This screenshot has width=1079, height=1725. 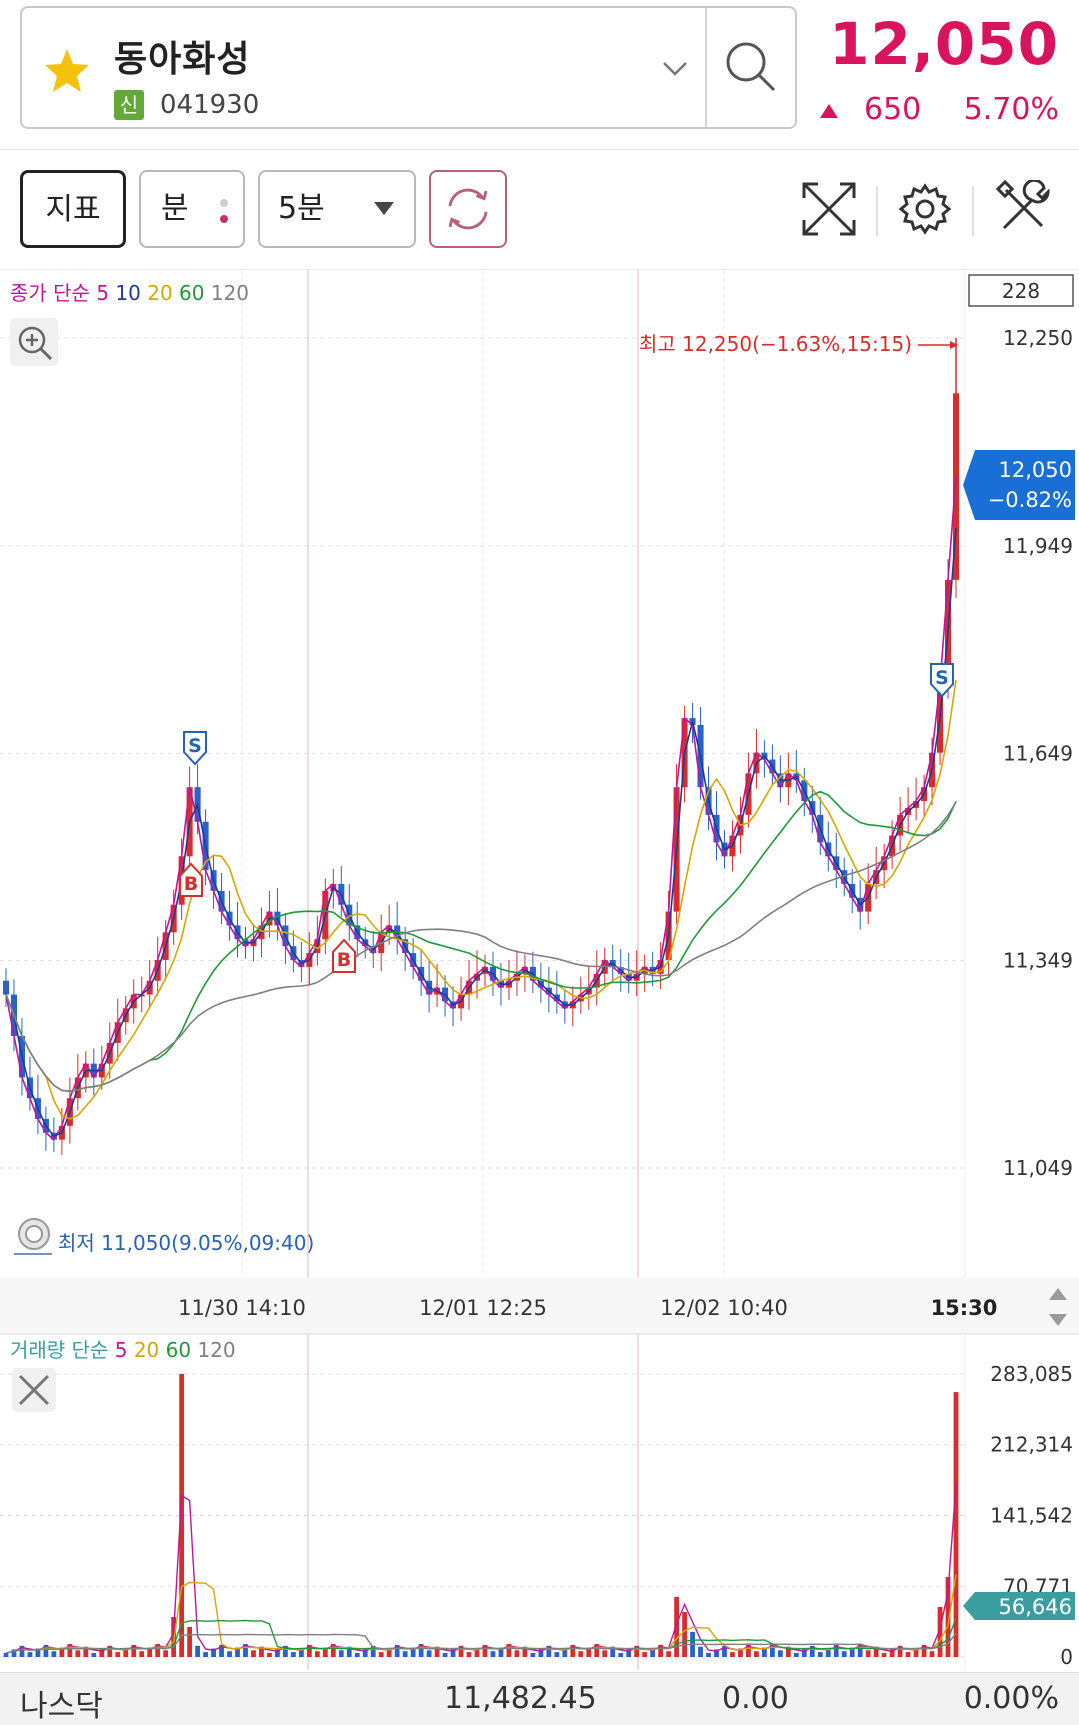 I want to click on stock-selector: 동아화성 신 041930, so click(x=408, y=67).